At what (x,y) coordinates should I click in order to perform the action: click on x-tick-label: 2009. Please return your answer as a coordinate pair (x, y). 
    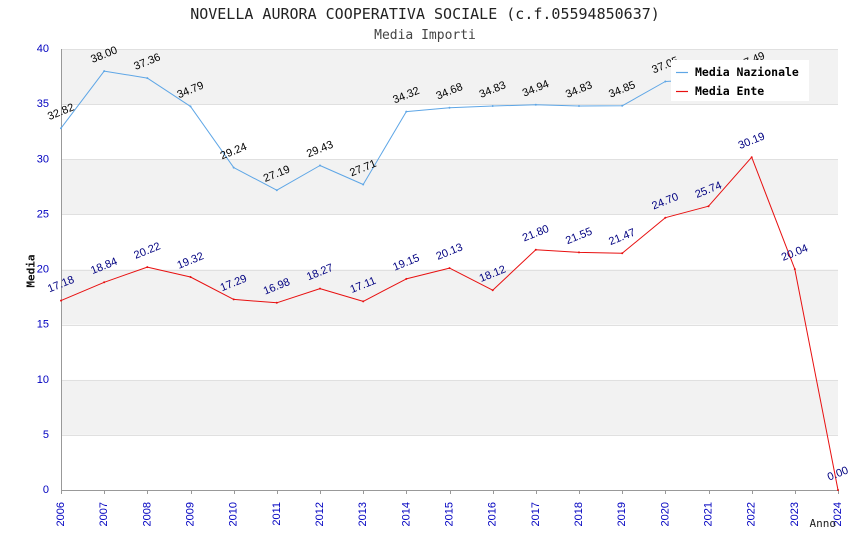
    Looking at the image, I should click on (191, 514).